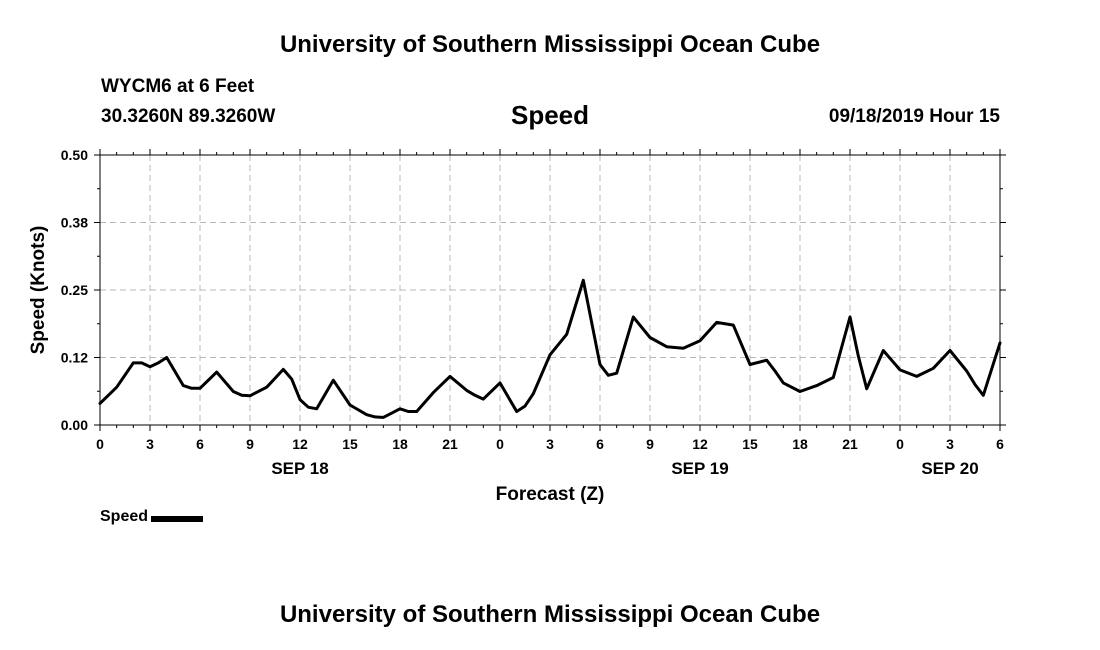 The height and width of the screenshot is (650, 1100). What do you see at coordinates (178, 86) in the screenshot?
I see `station-label: WYCM6 at 6 Feet` at bounding box center [178, 86].